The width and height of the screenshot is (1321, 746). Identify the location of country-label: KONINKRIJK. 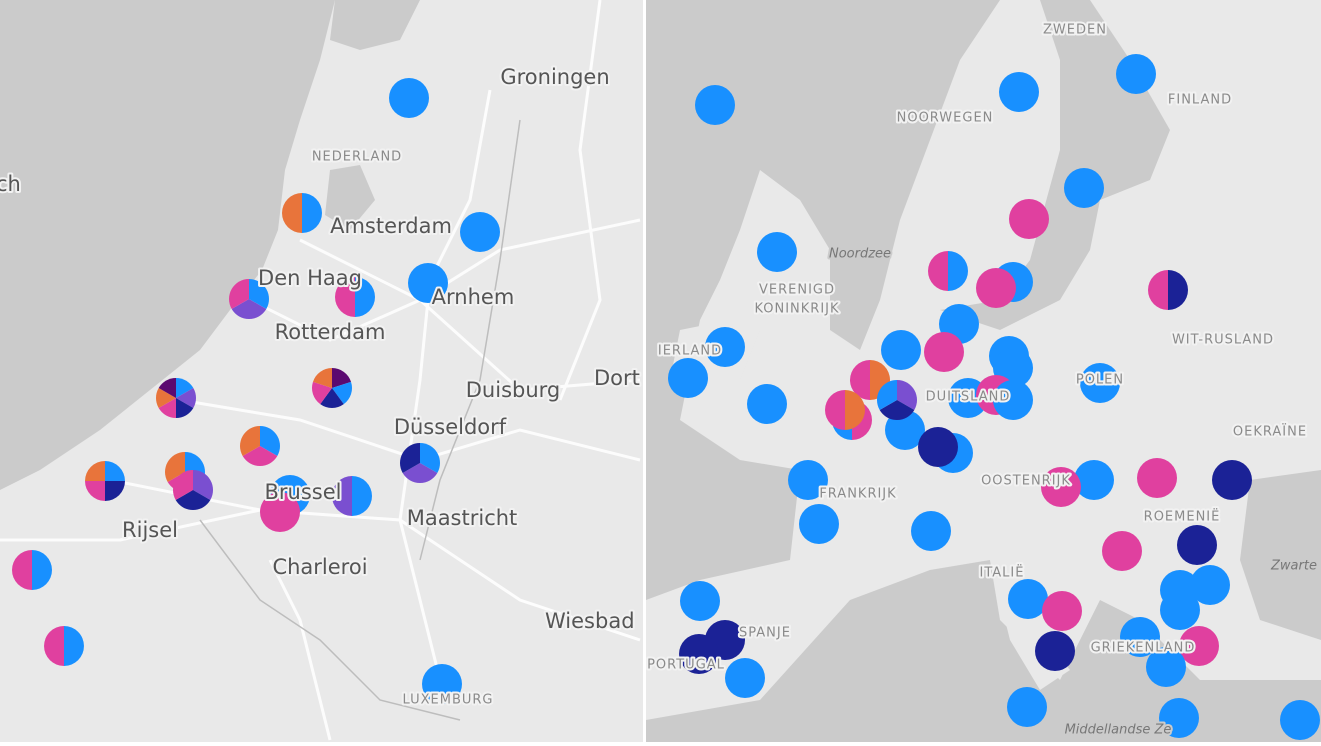
(796, 309).